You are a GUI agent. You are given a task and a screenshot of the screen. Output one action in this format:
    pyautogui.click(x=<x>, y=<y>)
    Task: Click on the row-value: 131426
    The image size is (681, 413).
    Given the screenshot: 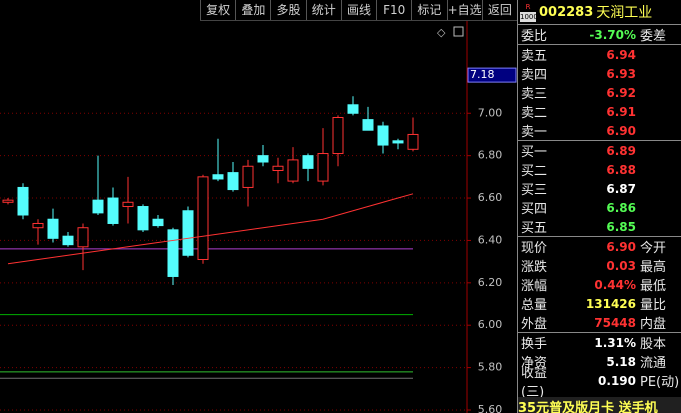 What is the action you would take?
    pyautogui.click(x=610, y=303)
    